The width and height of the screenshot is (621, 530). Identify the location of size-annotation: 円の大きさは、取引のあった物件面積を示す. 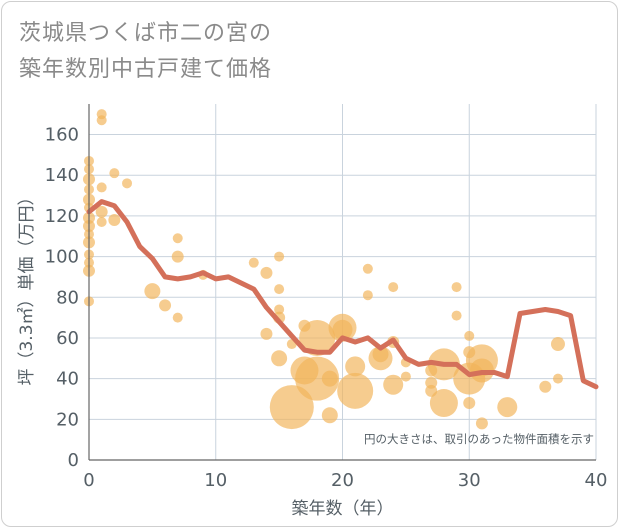
(479, 439).